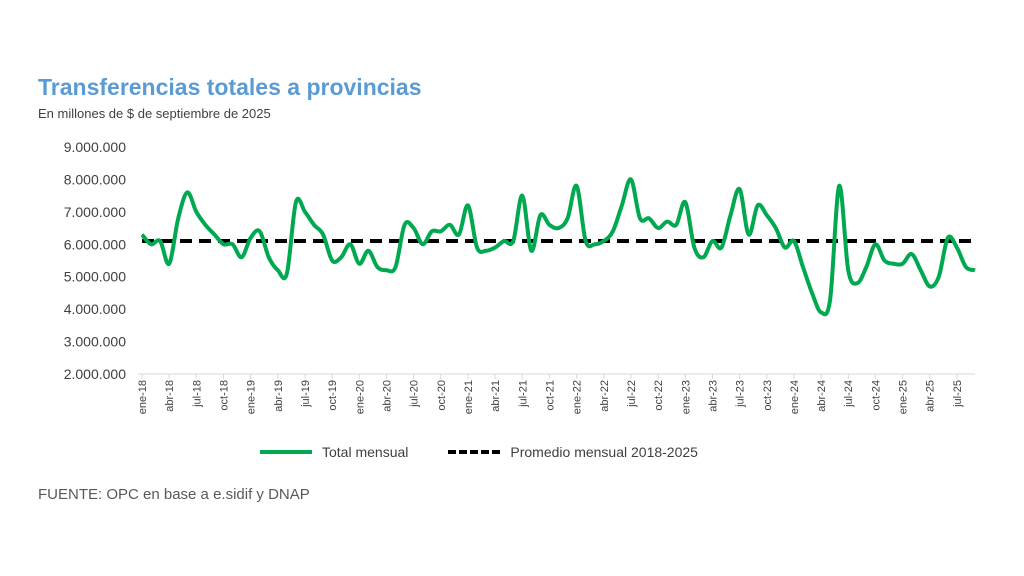  Describe the element at coordinates (479, 452) in the screenshot. I see `legend: Total mensual Promedio mensual 2018-2025` at that location.